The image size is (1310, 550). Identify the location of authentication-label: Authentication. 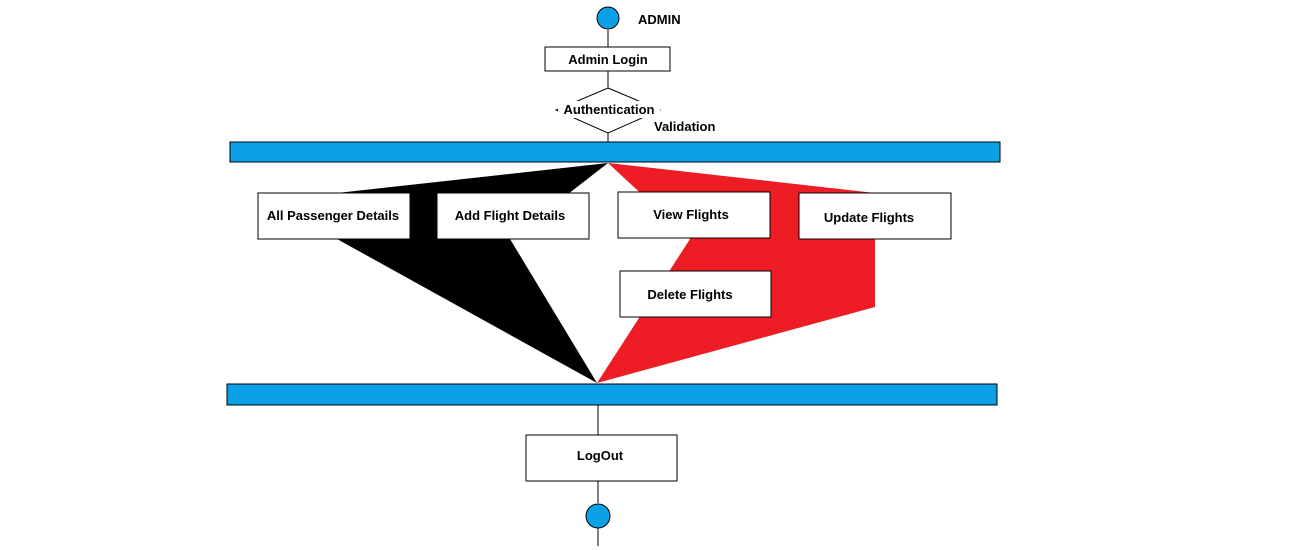
(609, 109).